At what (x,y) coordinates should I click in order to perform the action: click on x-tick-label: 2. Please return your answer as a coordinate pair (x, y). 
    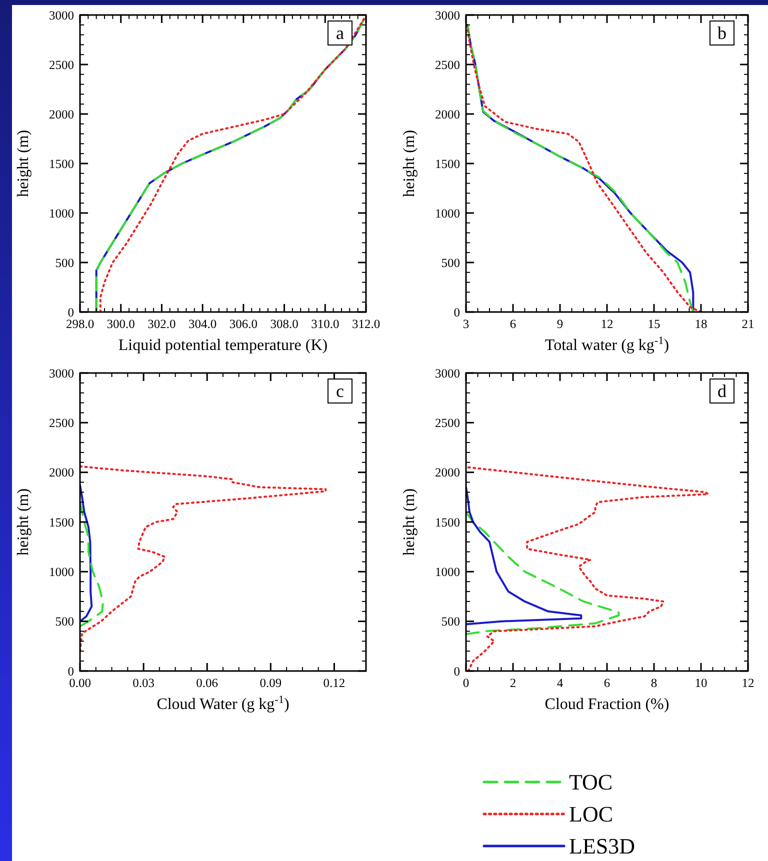
    Looking at the image, I should click on (513, 683).